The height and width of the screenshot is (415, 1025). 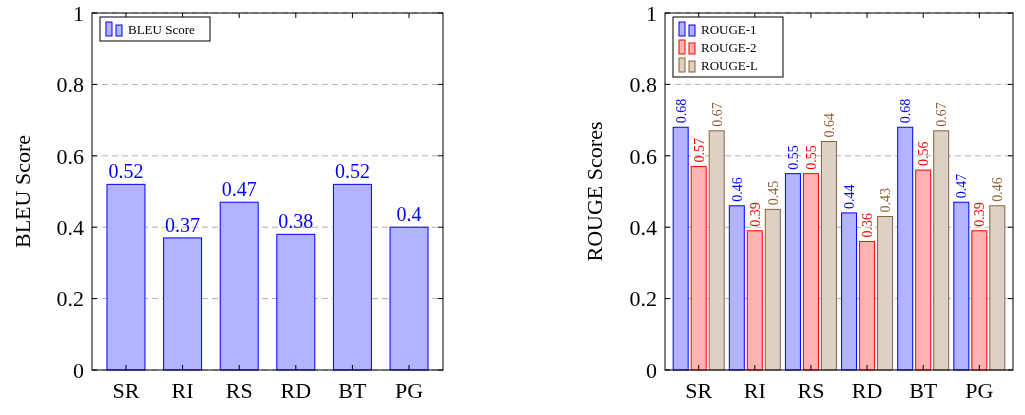 I want to click on data-label: 0.36, so click(x=867, y=225).